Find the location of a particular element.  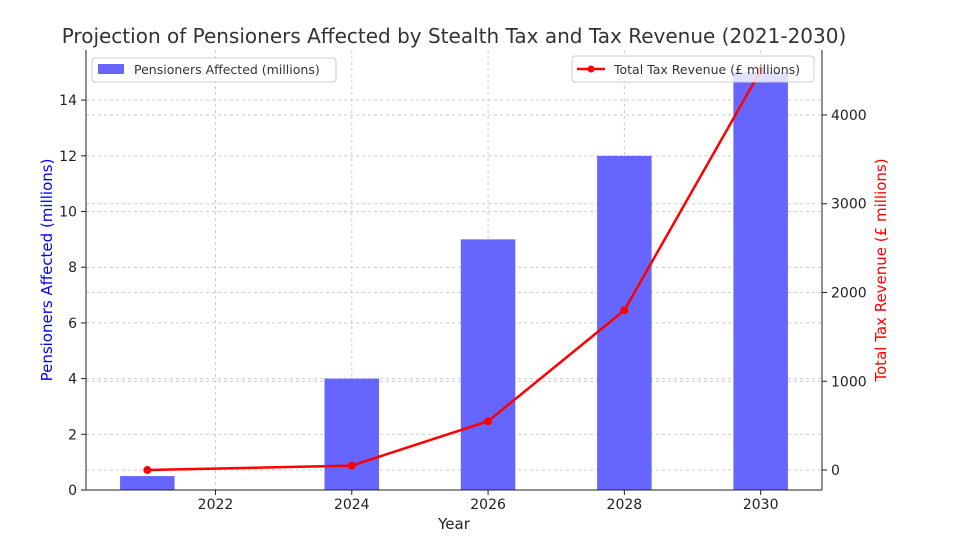

x-axis-label: Year is located at coordinates (454, 524).